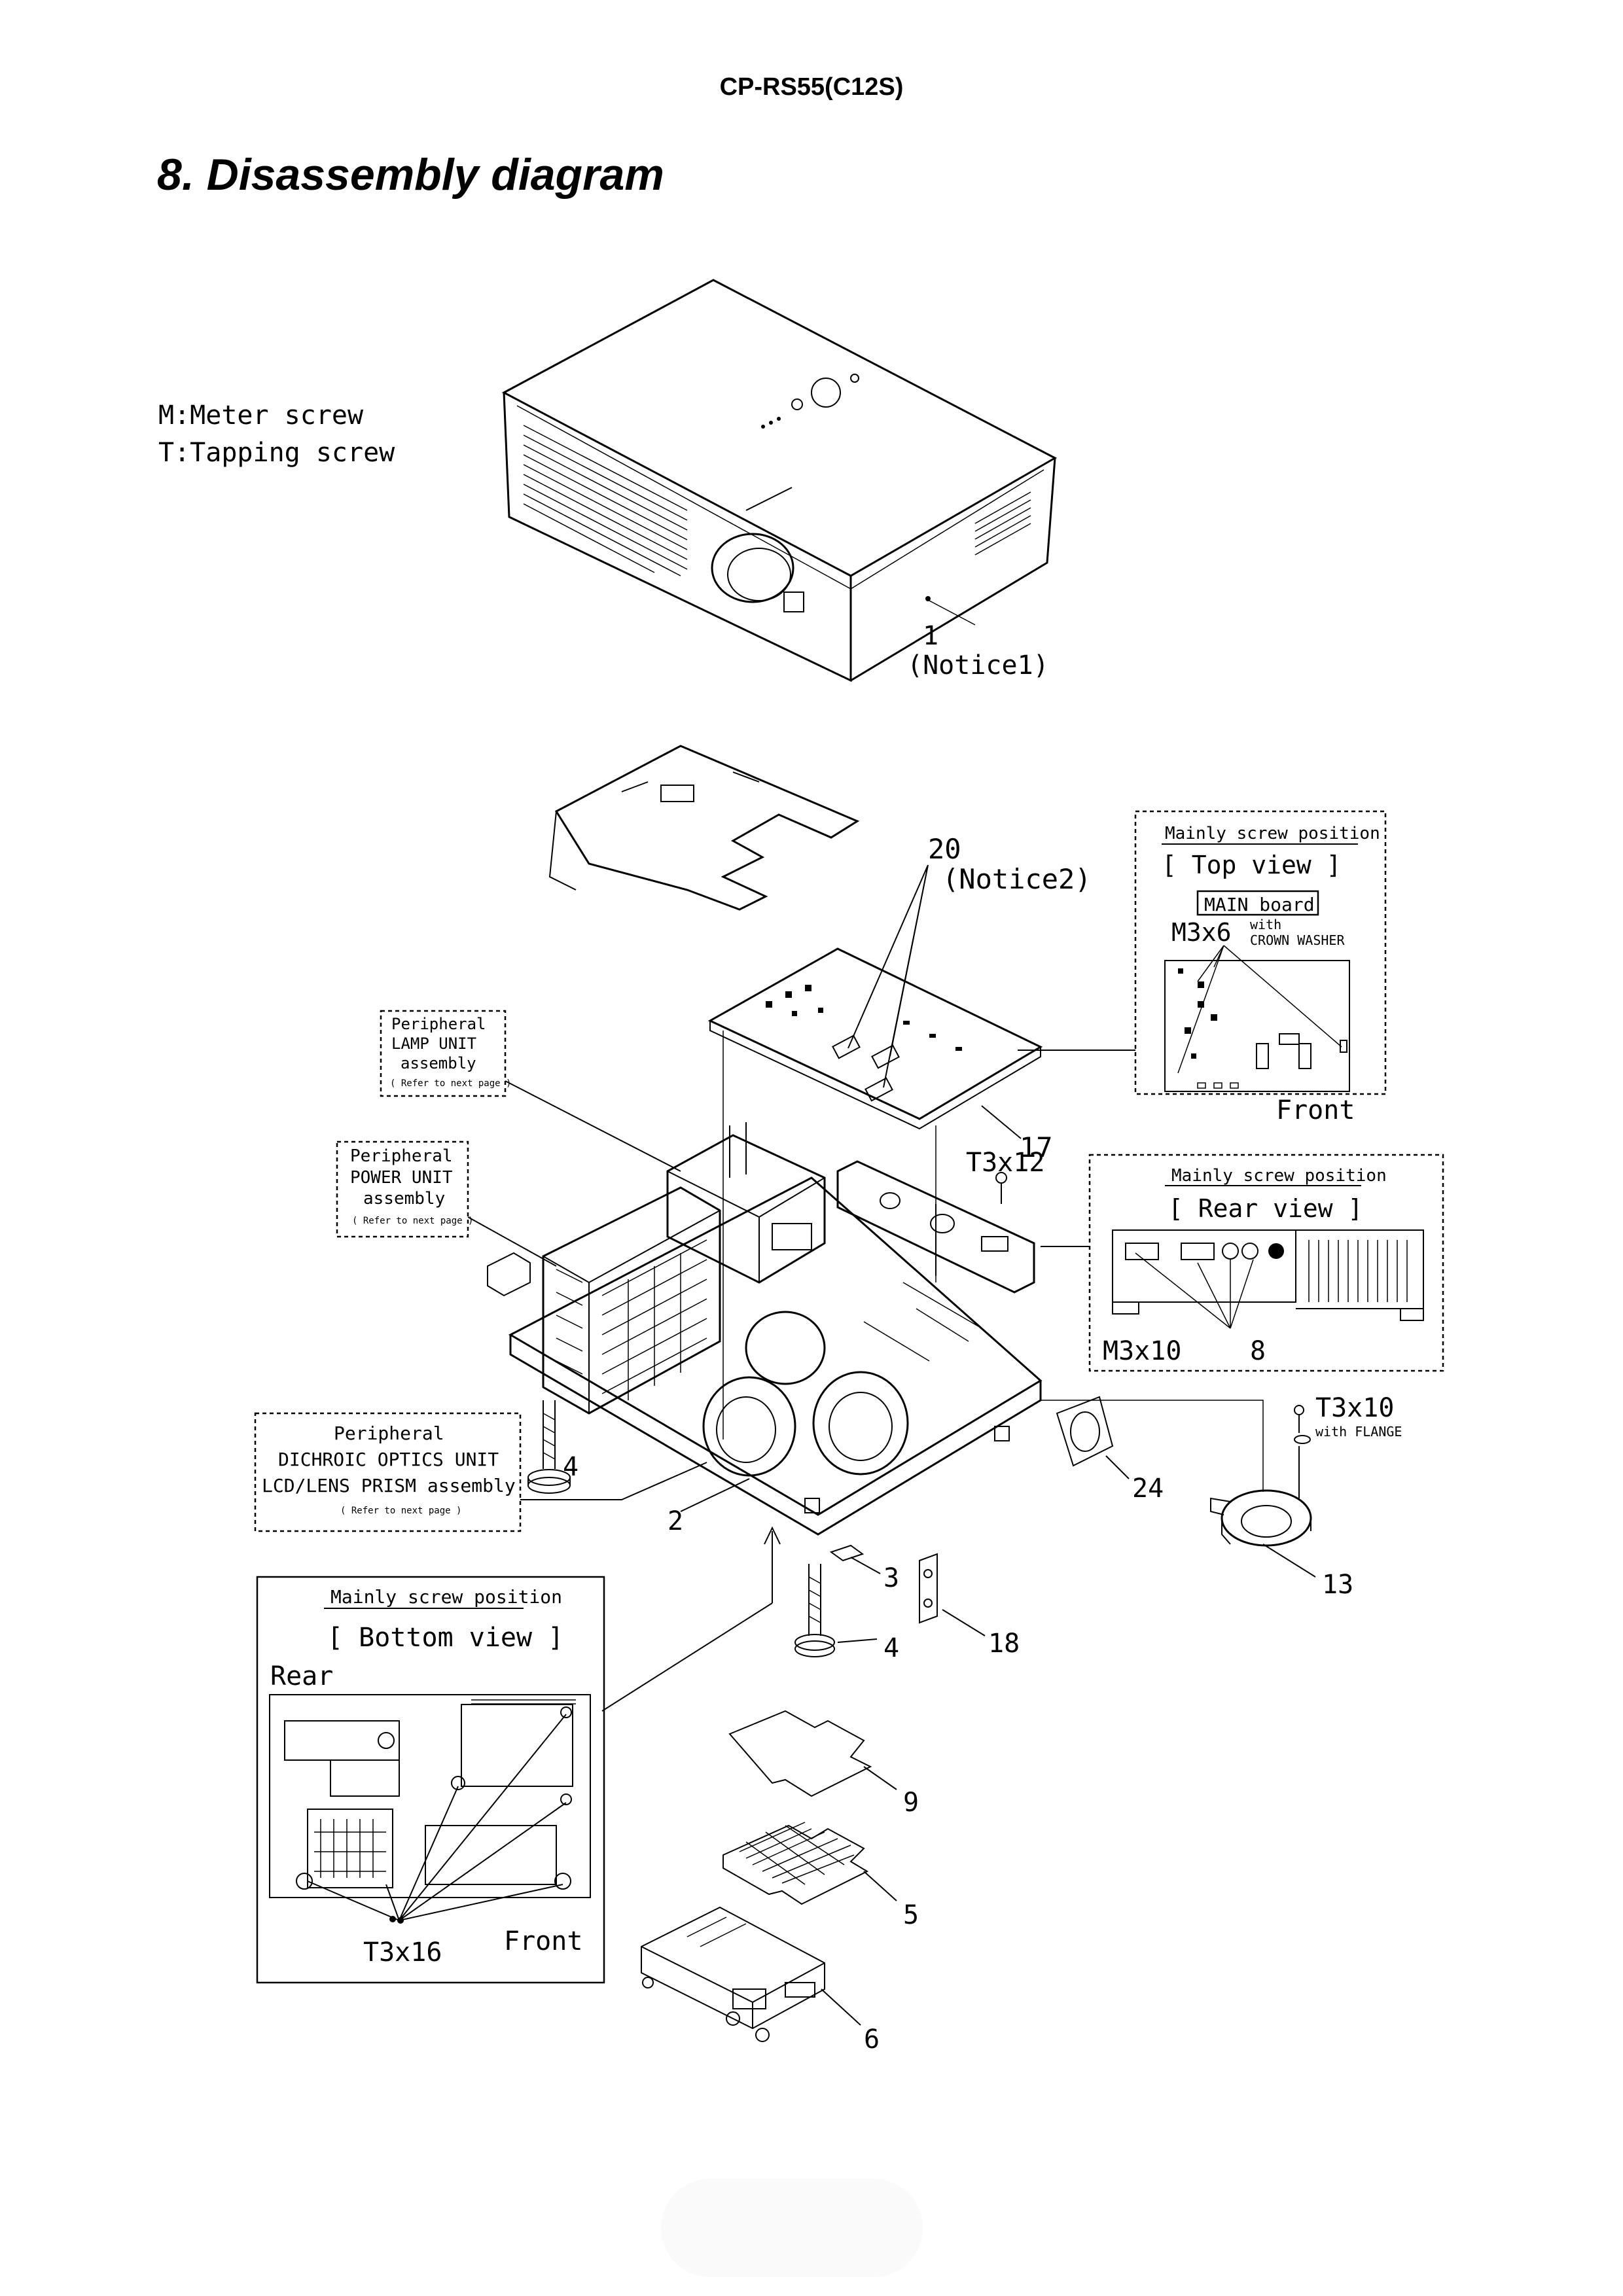  Describe the element at coordinates (815, 1611) in the screenshot. I see `adjuster-foot-right` at that location.